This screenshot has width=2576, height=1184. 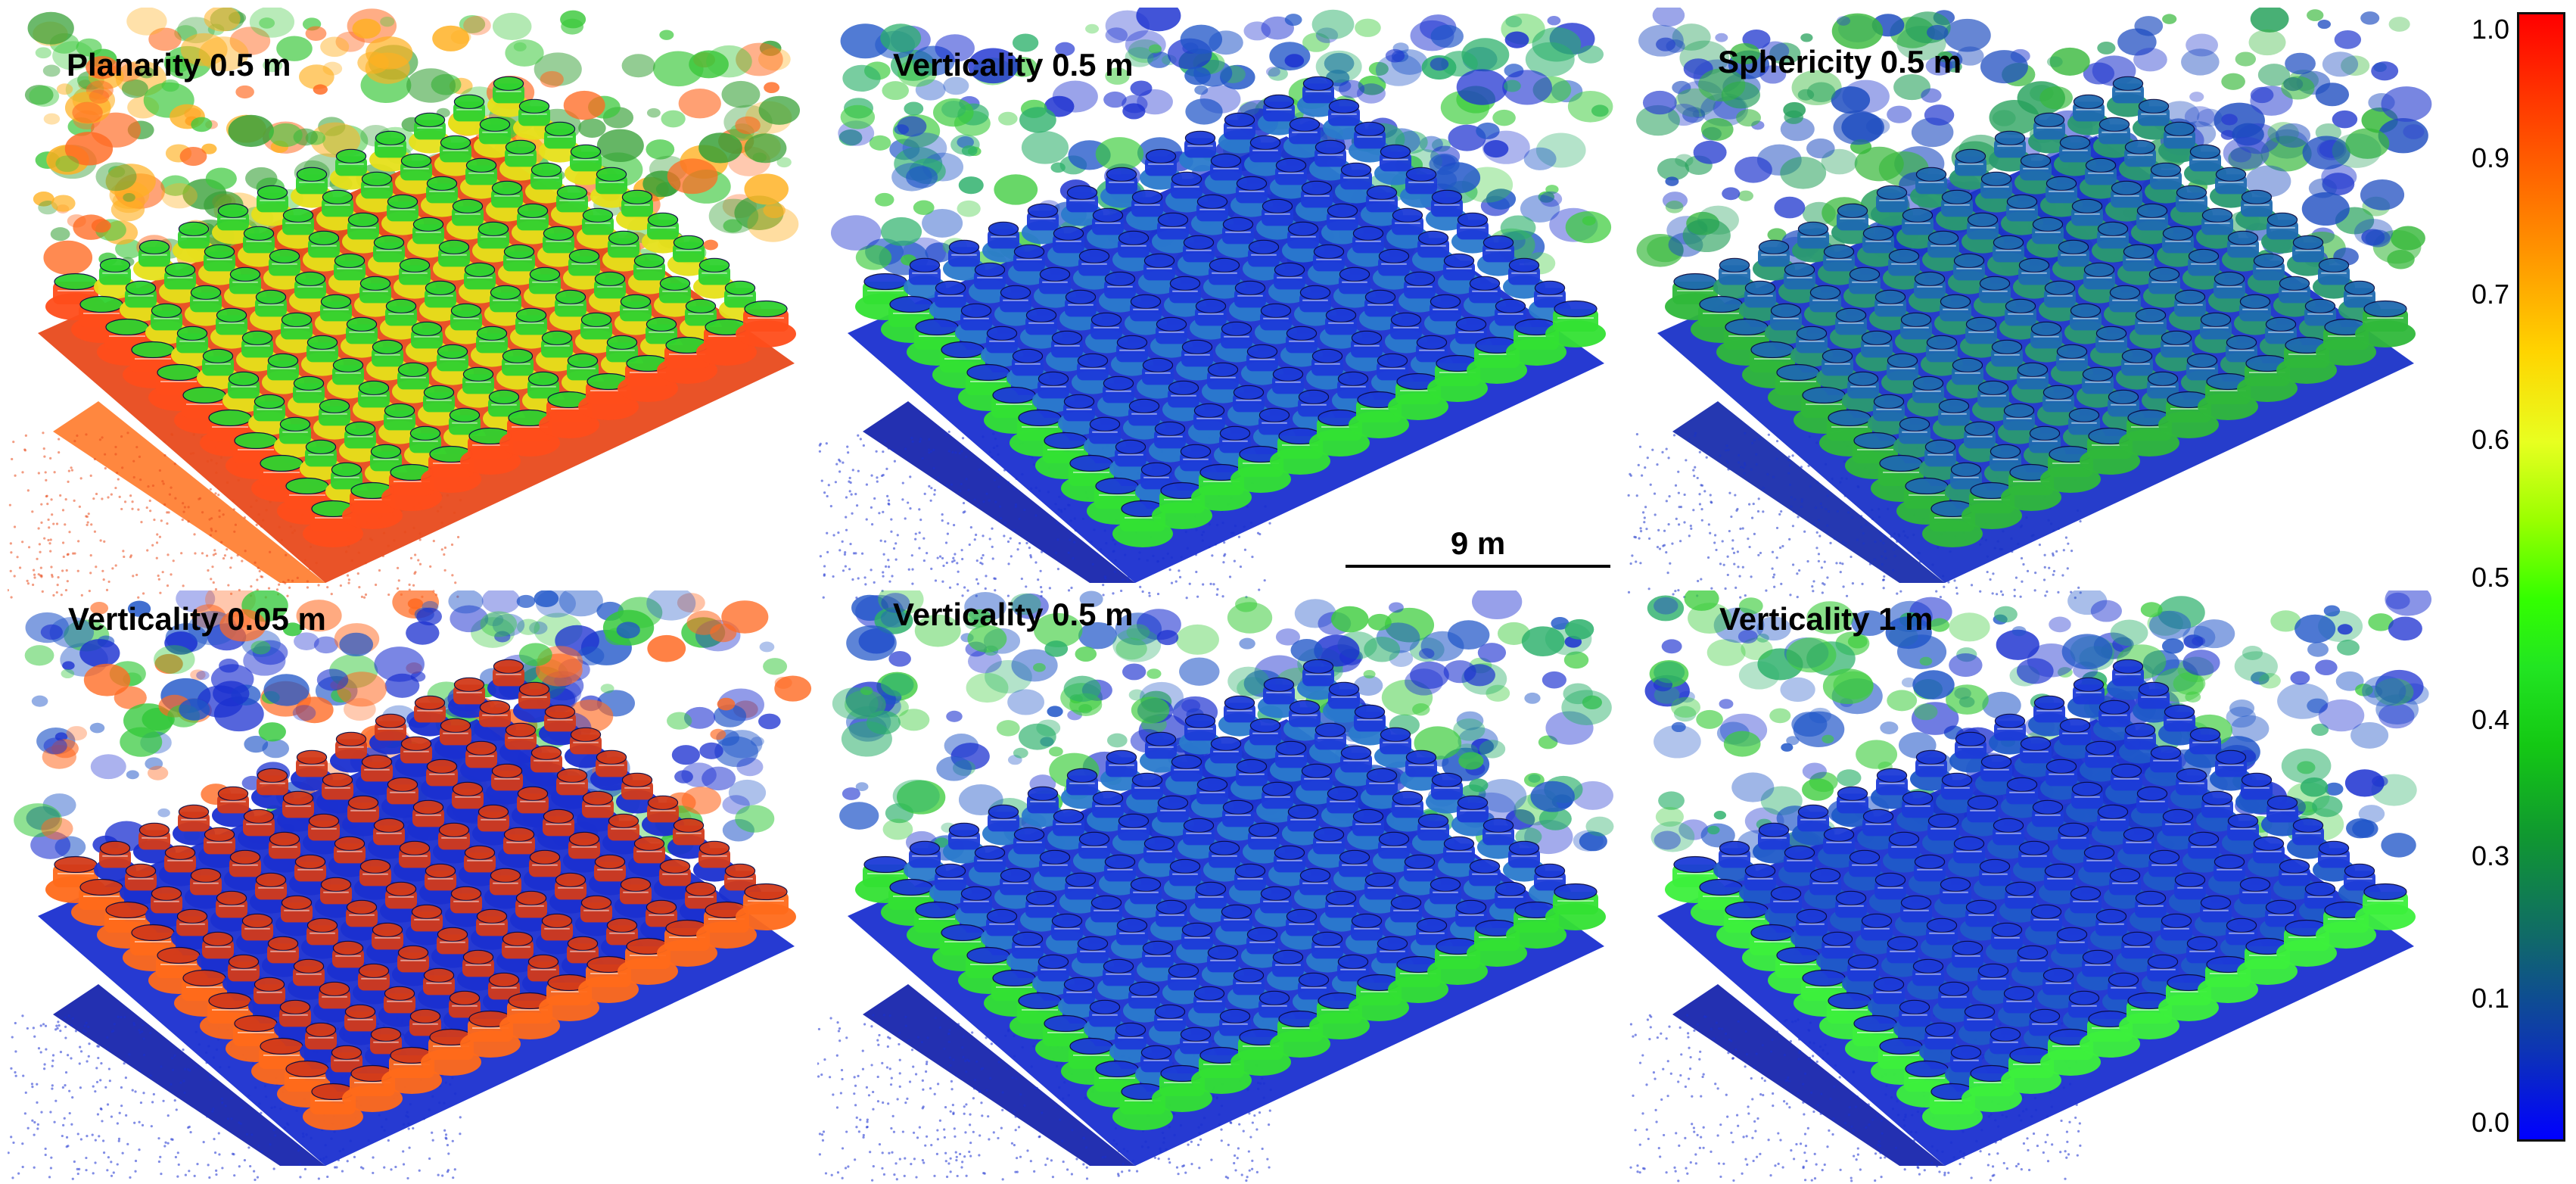 I want to click on colorbar-tick: 0.3, so click(x=2490, y=856).